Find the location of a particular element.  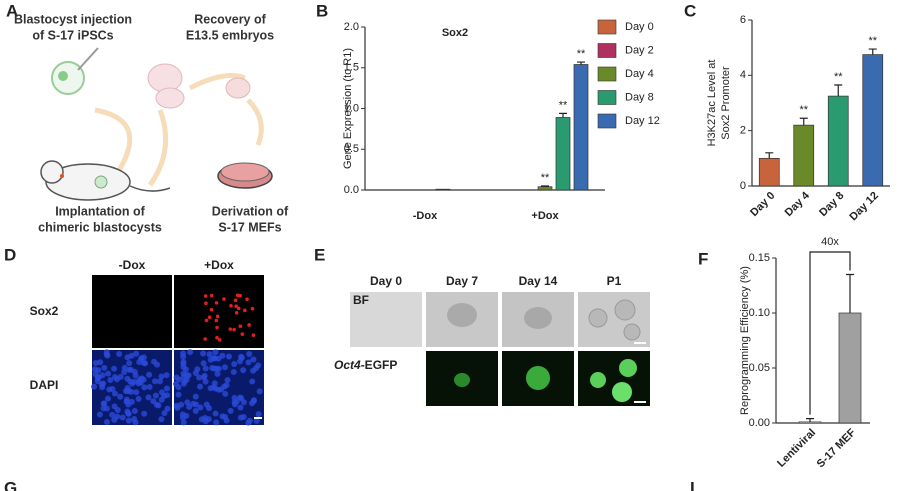

tail is located at coordinates (150, 188).